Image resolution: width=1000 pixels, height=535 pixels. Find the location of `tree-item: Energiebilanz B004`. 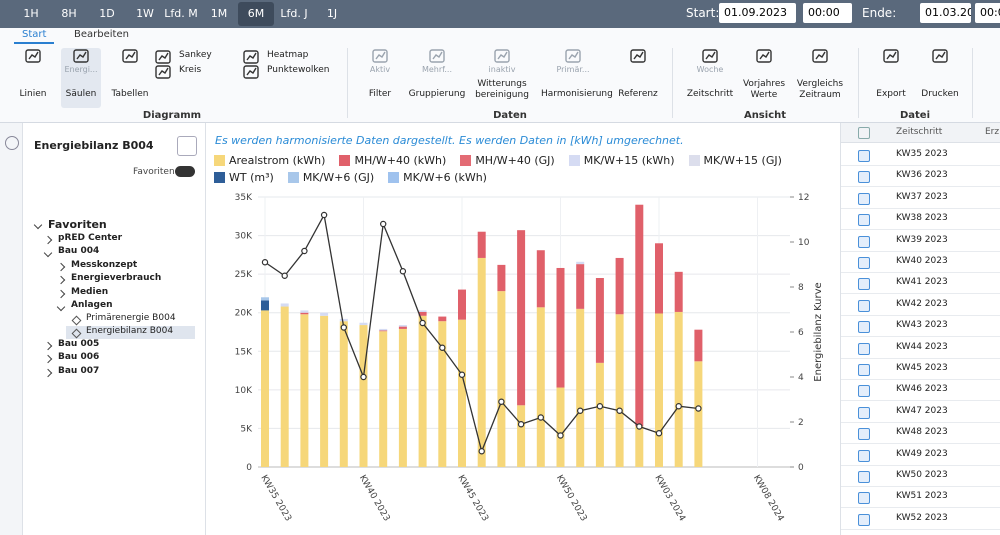

tree-item: Energiebilanz B004 is located at coordinates (130, 331).